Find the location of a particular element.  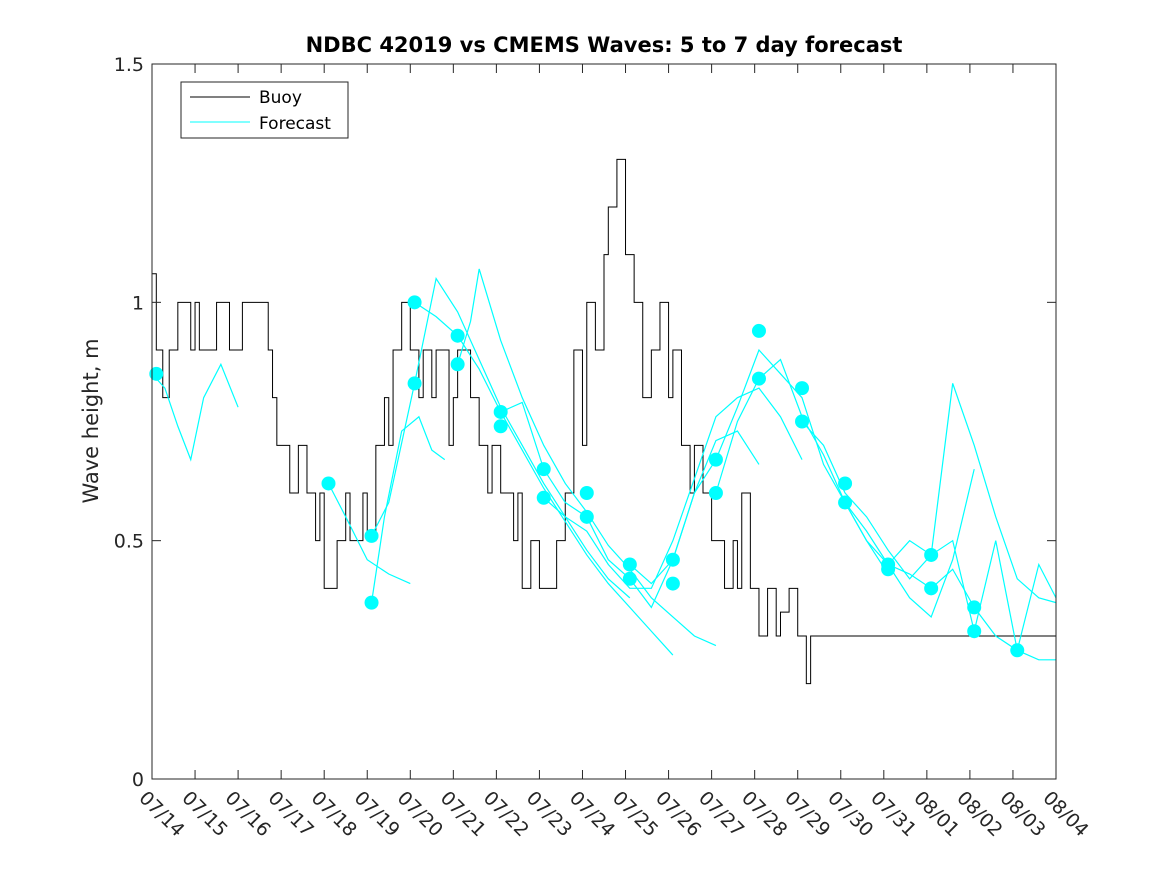

y-tick-label: 1.5 is located at coordinates (129, 65).